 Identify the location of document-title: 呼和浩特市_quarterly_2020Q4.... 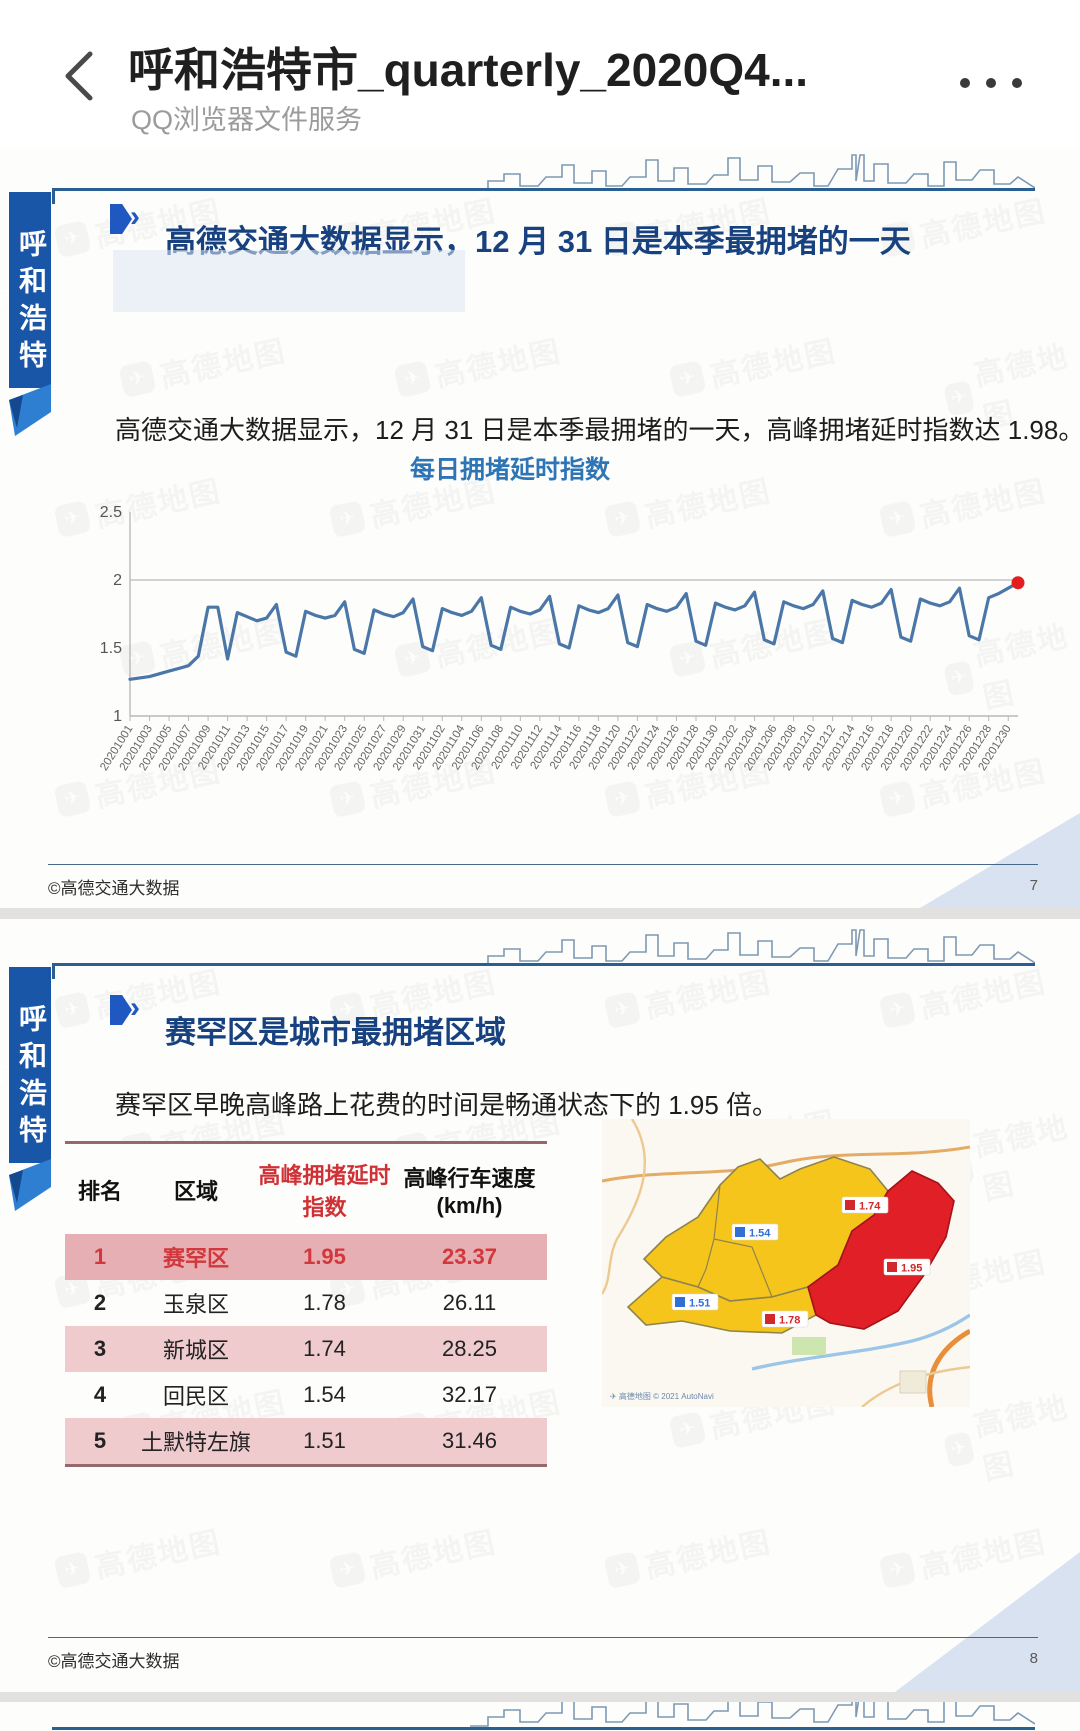
(468, 70).